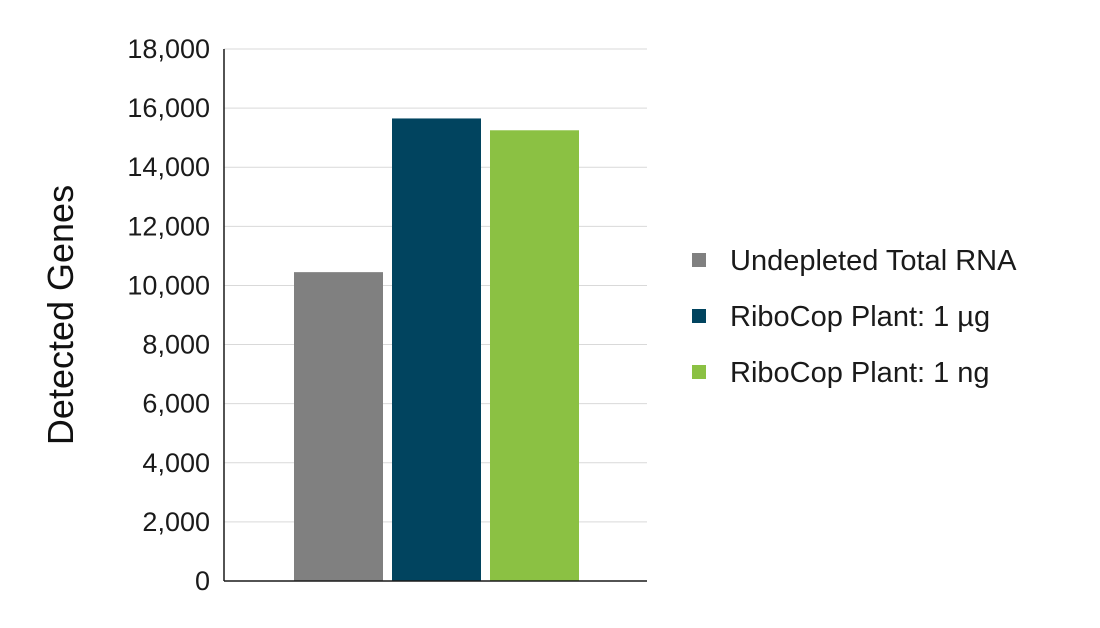 The image size is (1100, 628). I want to click on y-tick-label: 12,000, so click(168, 226).